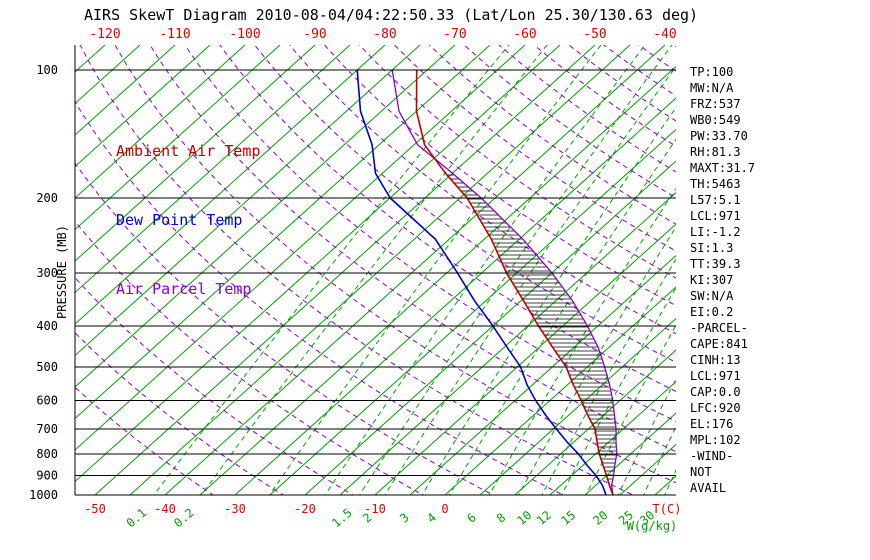  What do you see at coordinates (712, 312) in the screenshot?
I see `stat-line: EI:0.2` at bounding box center [712, 312].